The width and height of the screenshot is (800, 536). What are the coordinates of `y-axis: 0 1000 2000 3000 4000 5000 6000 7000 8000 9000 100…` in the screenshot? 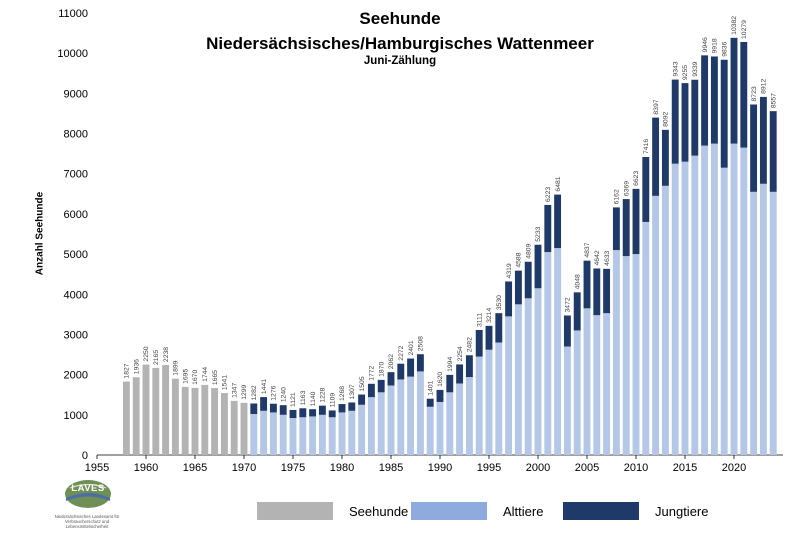 It's located at (72, 235).